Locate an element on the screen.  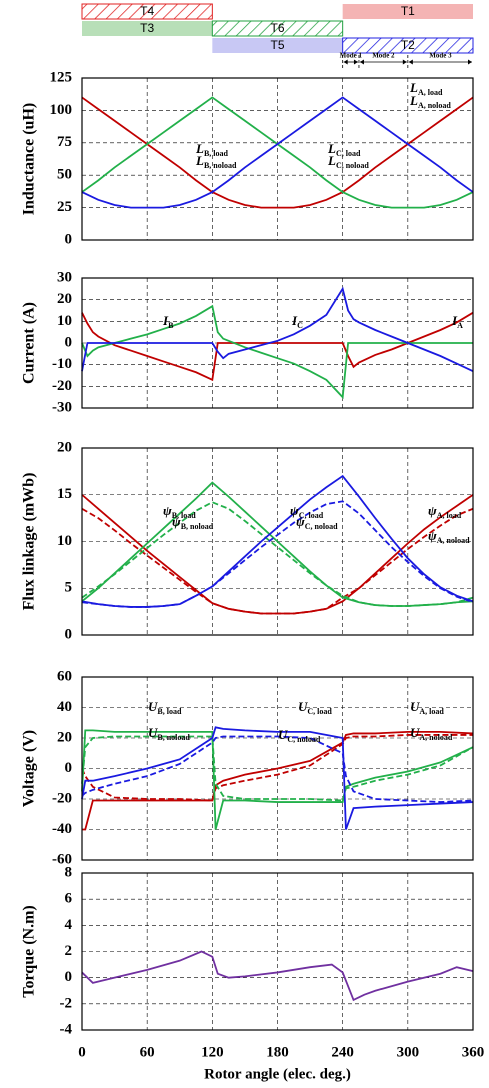
curve-label: UC, load is located at coordinates (315, 707).